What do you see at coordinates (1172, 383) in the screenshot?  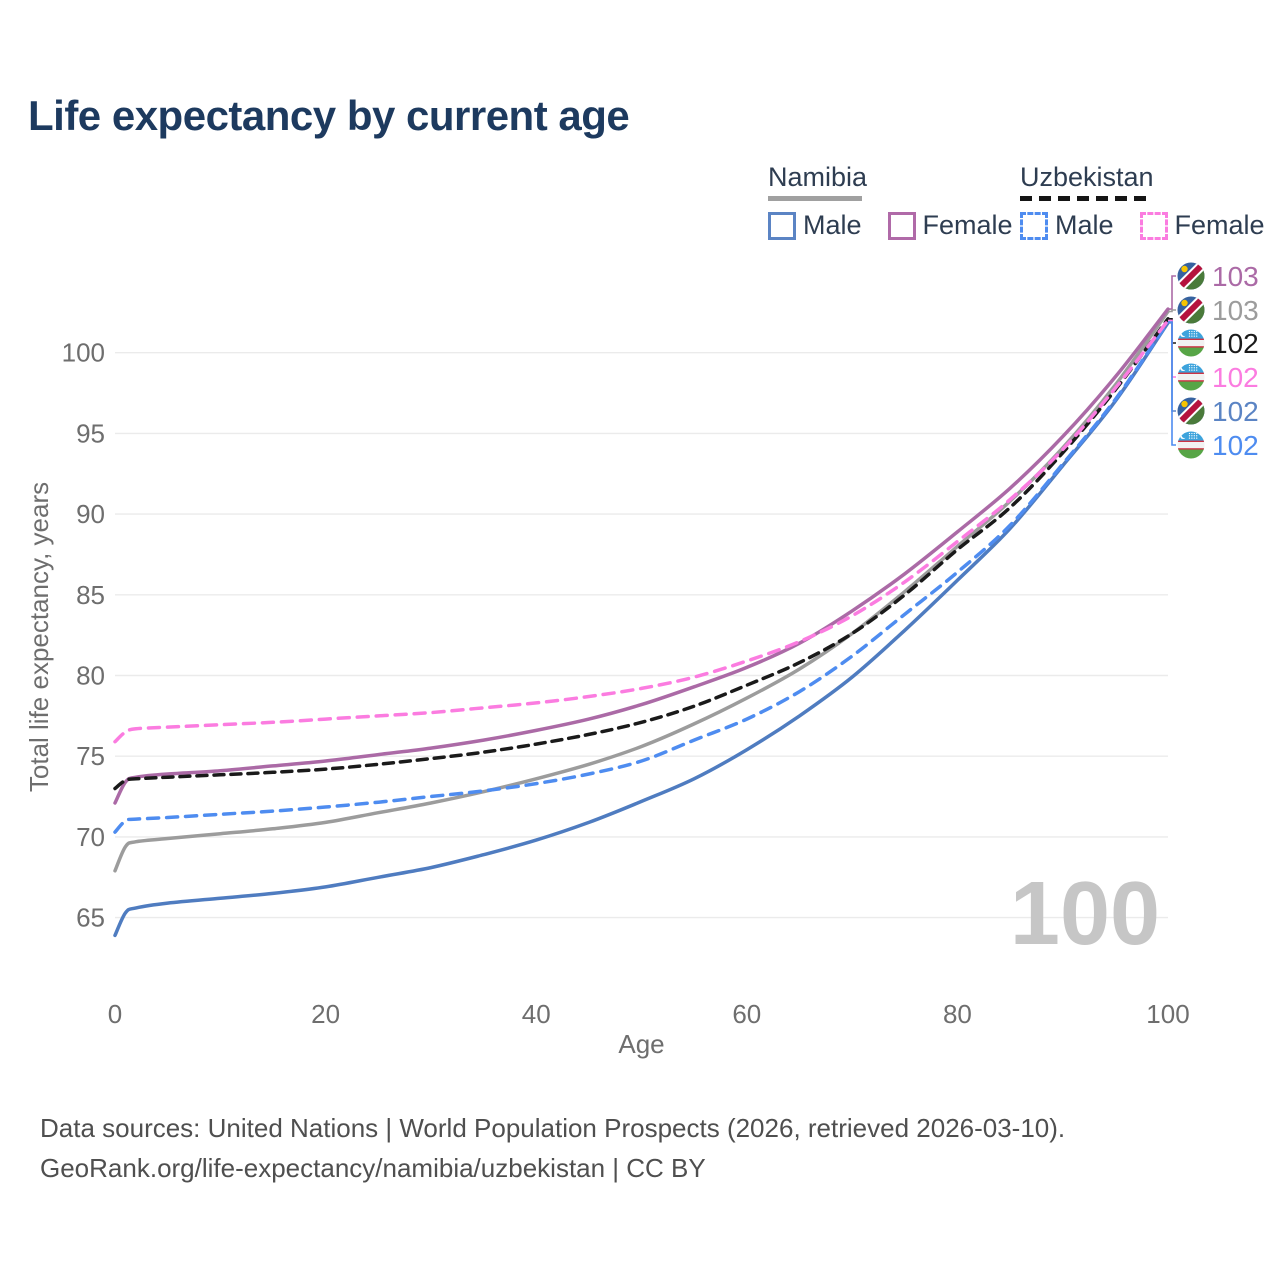 I see `leader-line-uzbekistan-male` at bounding box center [1172, 383].